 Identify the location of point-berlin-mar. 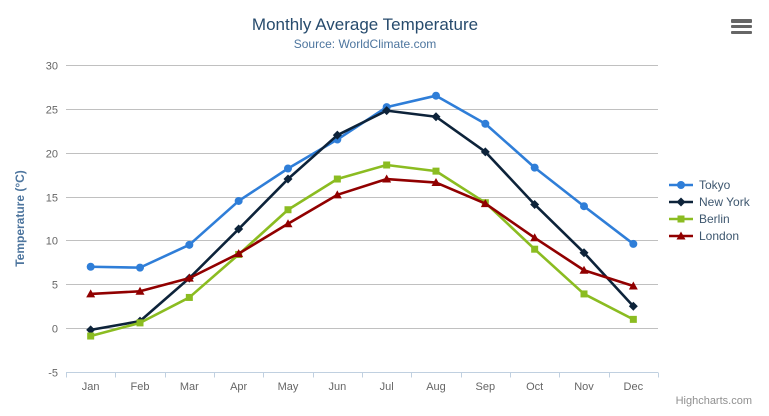
(189, 297).